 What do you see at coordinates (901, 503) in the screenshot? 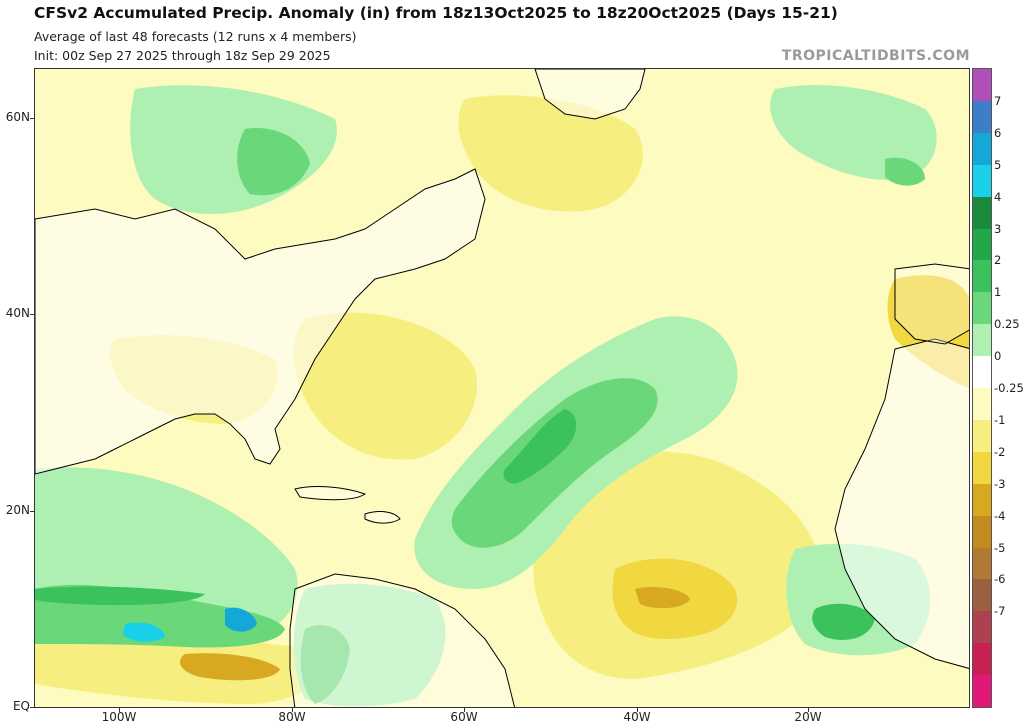
I see `africa-land` at bounding box center [901, 503].